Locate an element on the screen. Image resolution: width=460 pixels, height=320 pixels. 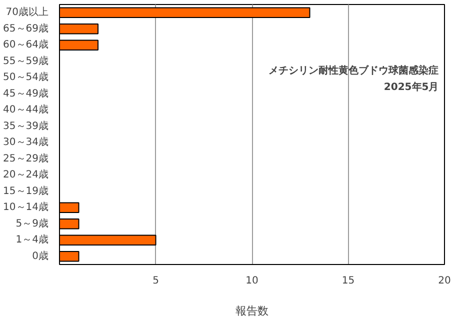
x-tick-label: 5 is located at coordinates (155, 281).